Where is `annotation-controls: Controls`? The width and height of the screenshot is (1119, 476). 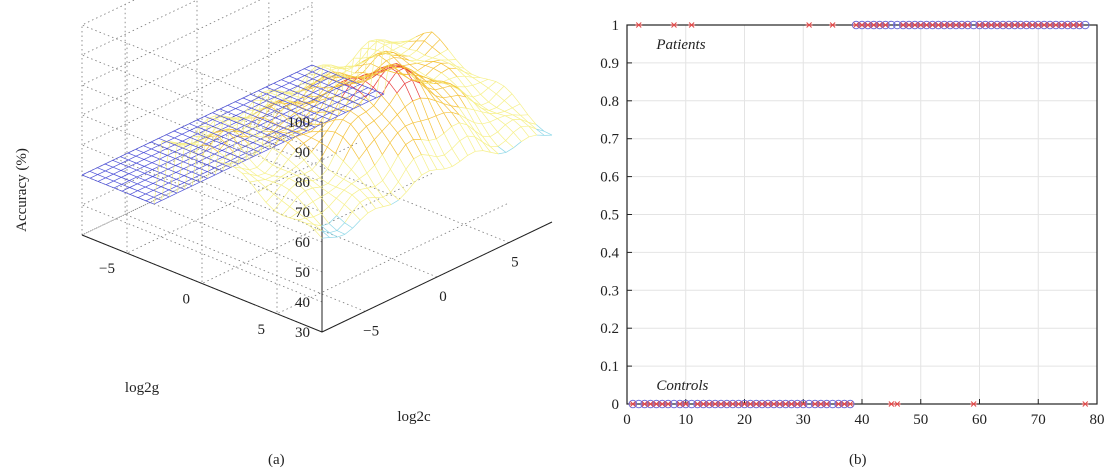
annotation-controls: Controls is located at coordinates (682, 386).